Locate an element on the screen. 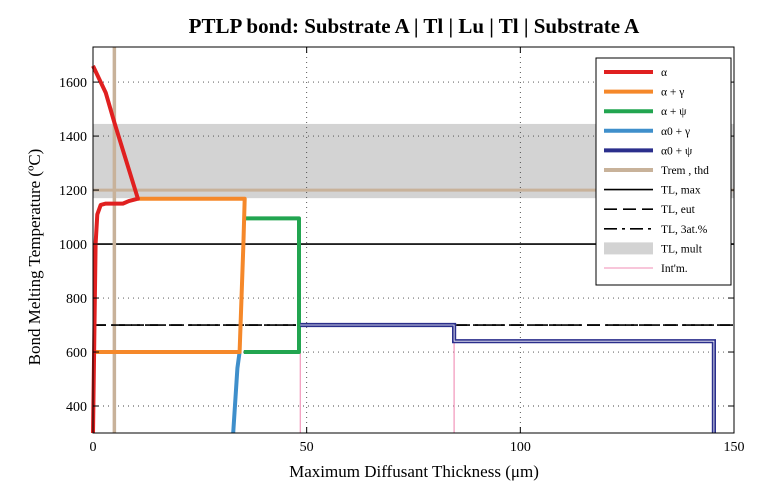 The height and width of the screenshot is (500, 770). legend-tl-mult: TL, mult is located at coordinates (653, 248).